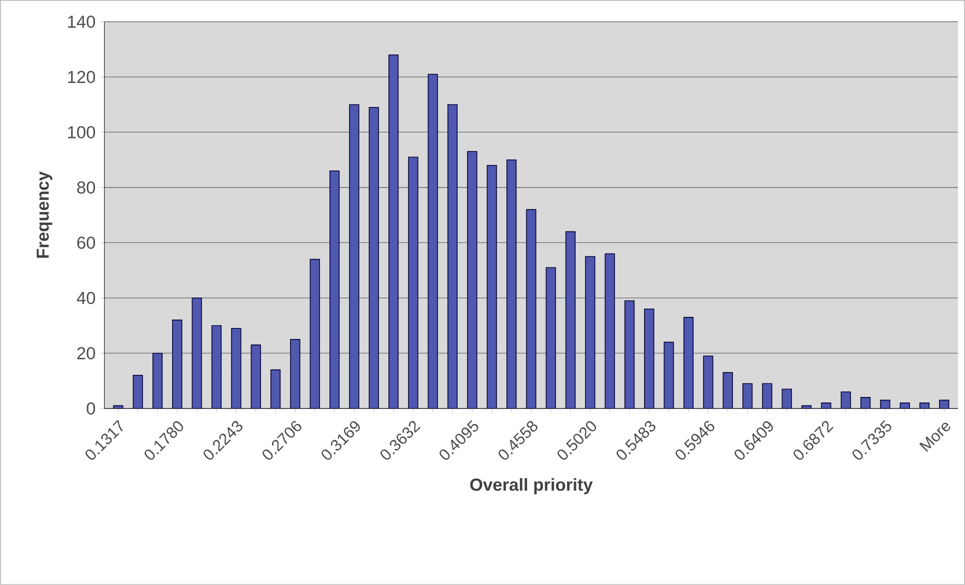 This screenshot has width=965, height=585. What do you see at coordinates (82, 77) in the screenshot?
I see `y-tick-label: 120` at bounding box center [82, 77].